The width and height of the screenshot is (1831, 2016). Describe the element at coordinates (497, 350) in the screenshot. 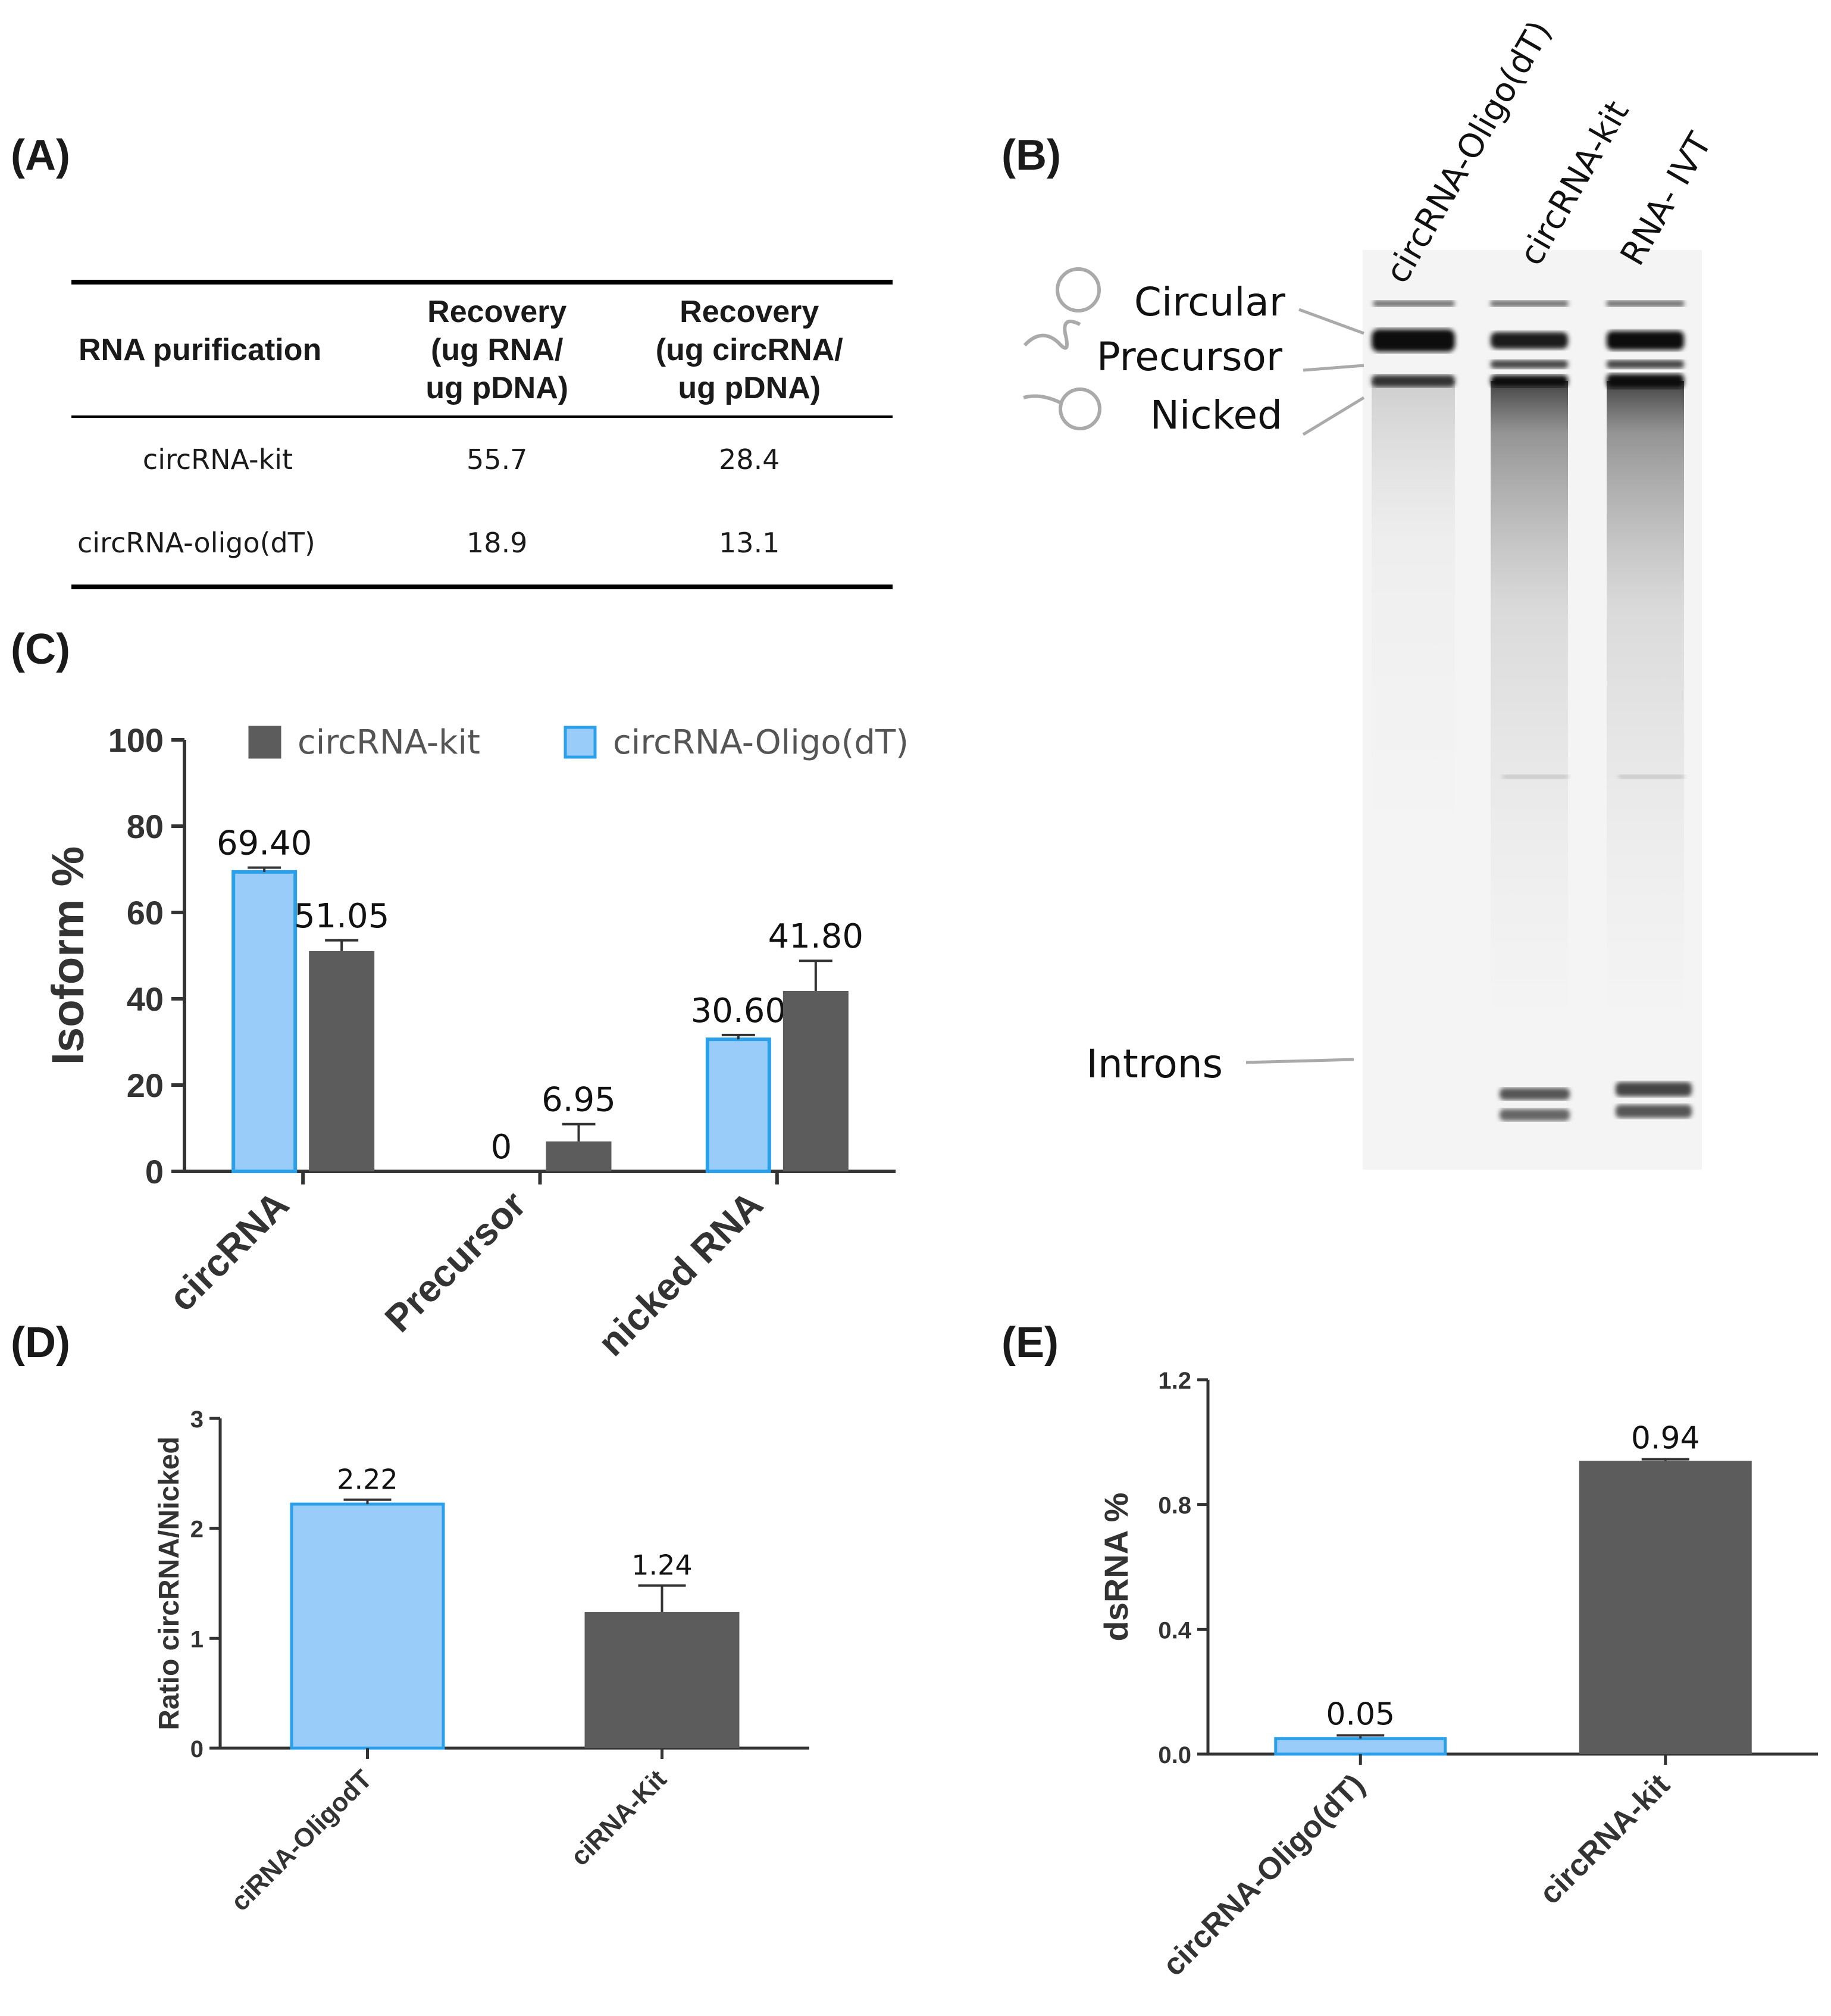

I see `header-recovery-rna: Recovery (ug RNA/ ug pDNA)` at that location.